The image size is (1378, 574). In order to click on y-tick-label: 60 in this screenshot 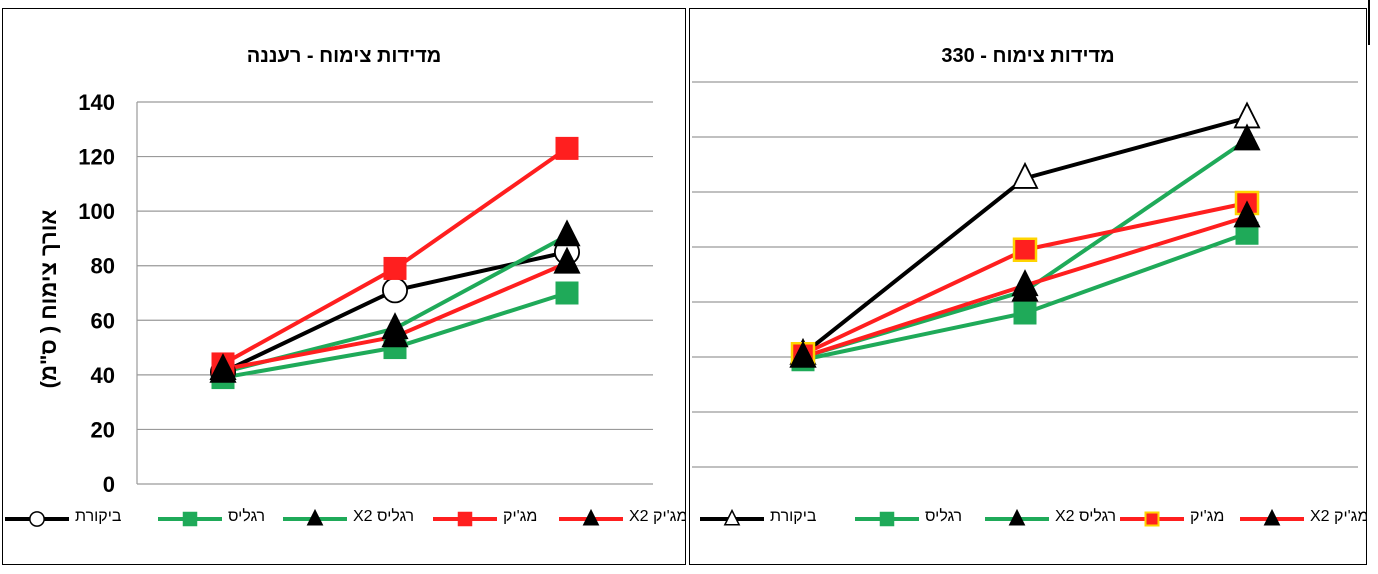, I will do `click(103, 320)`.